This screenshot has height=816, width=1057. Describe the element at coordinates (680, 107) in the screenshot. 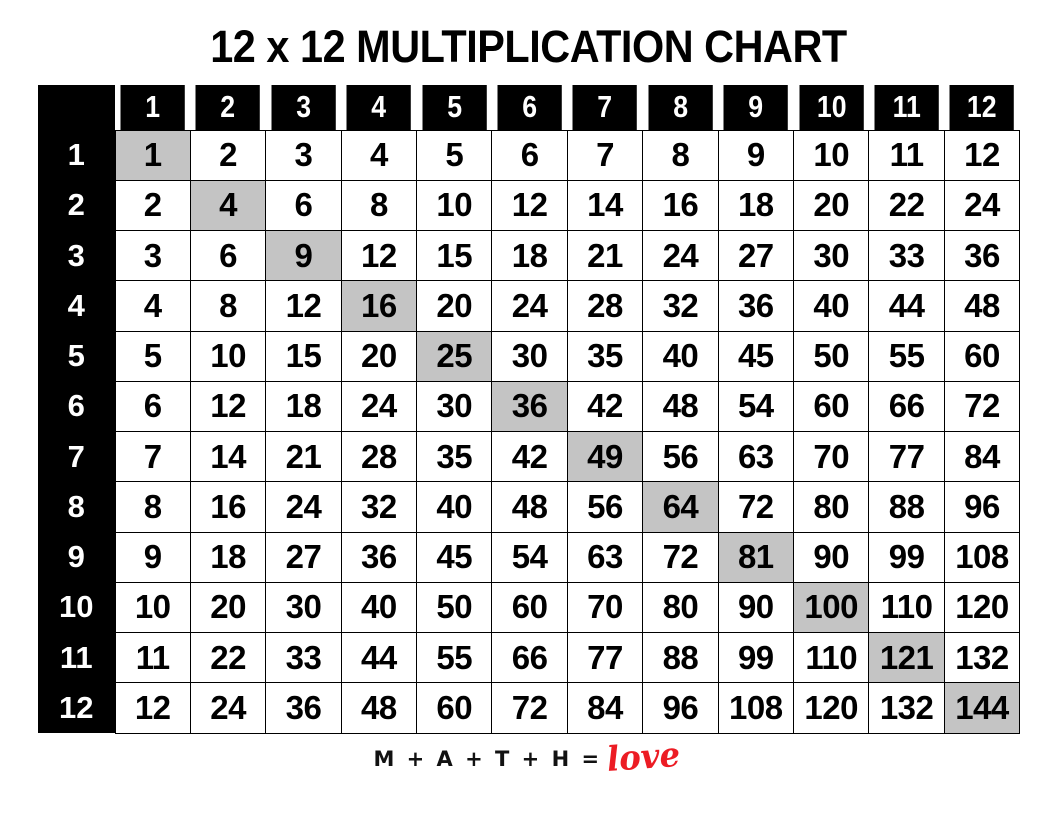

I see `column-header-8: 8` at that location.